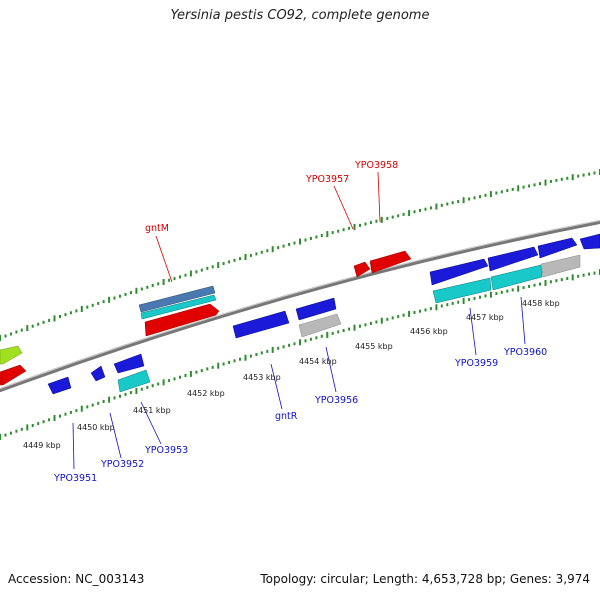  What do you see at coordinates (390, 262) in the screenshot?
I see `gene-arrow-YPO3958` at bounding box center [390, 262].